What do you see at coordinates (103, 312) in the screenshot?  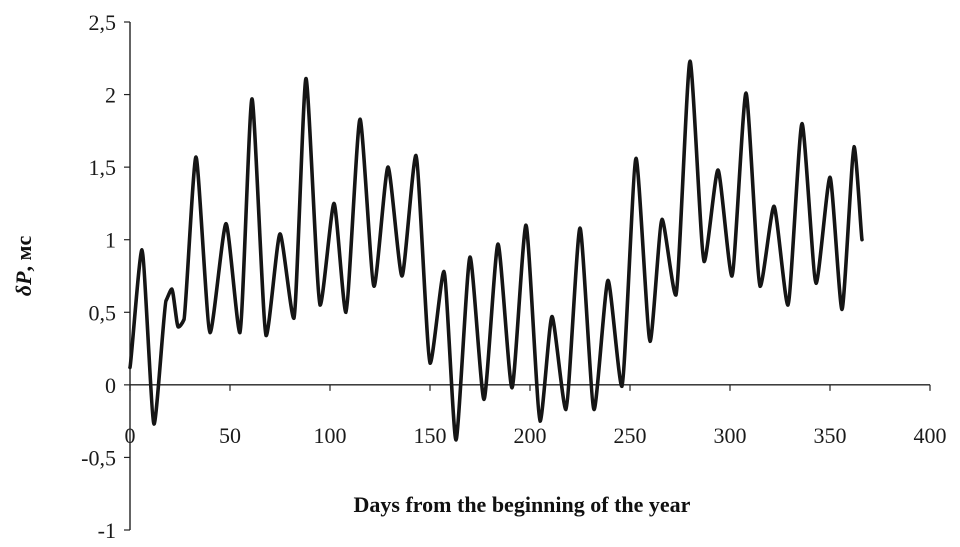 I see `y-tick-label: 0,5` at bounding box center [103, 312].